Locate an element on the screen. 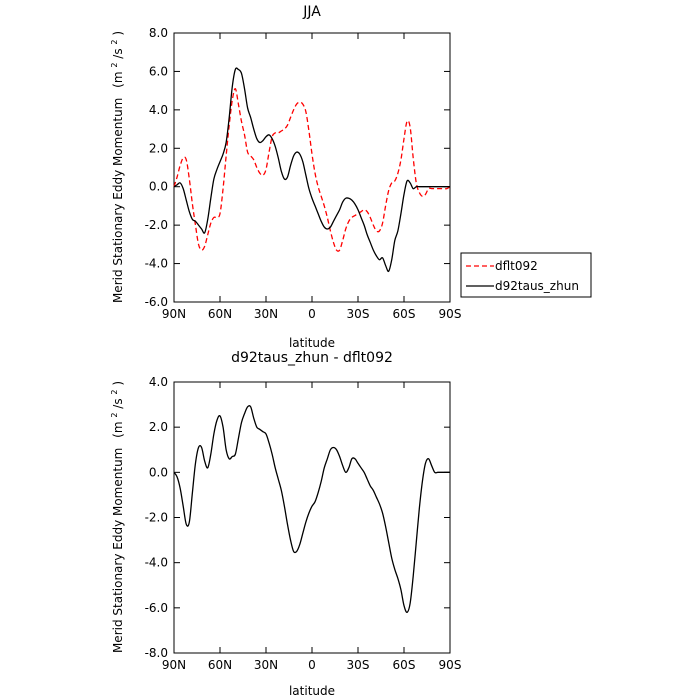 The image size is (700, 700). top-series-lines is located at coordinates (312, 170).